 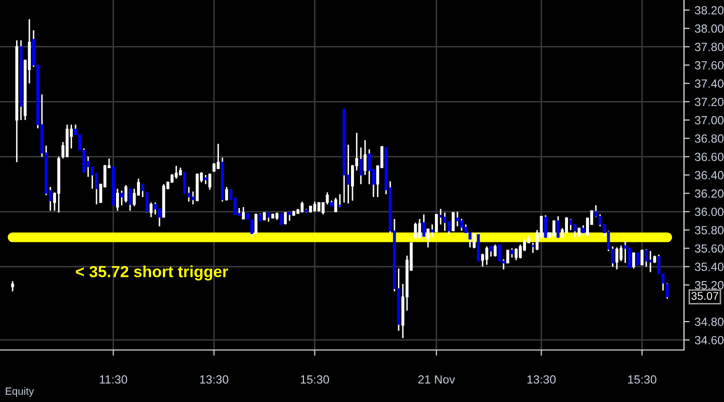 What do you see at coordinates (709, 65) in the screenshot?
I see `y-tick-label: 37.60` at bounding box center [709, 65].